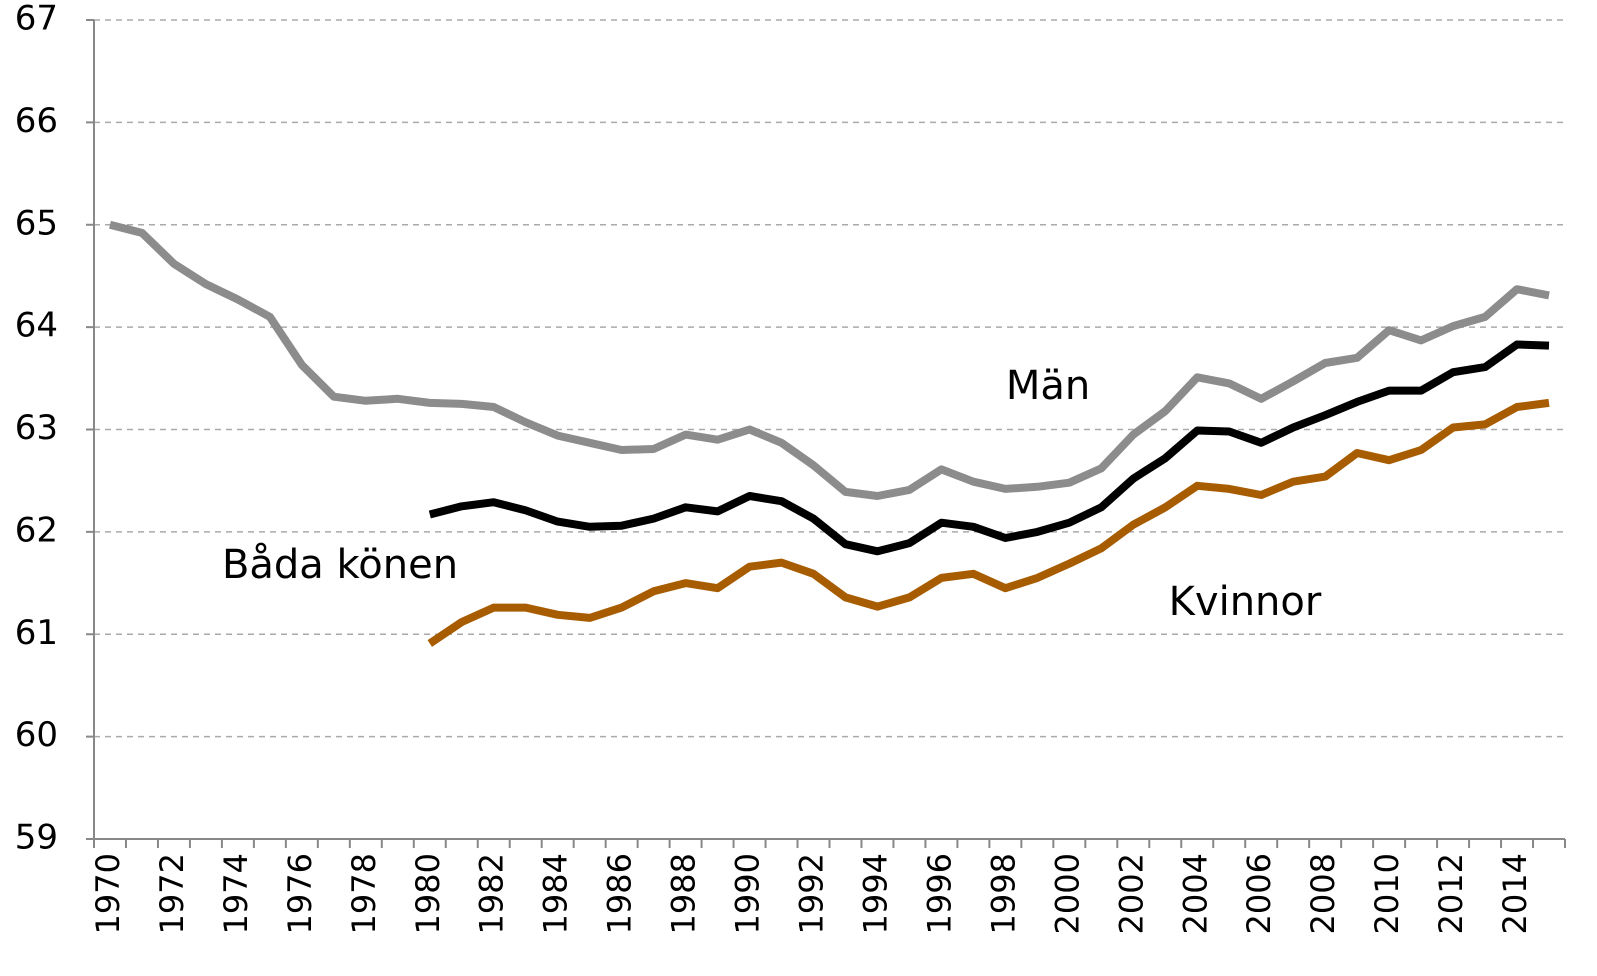 The image size is (1597, 976). I want to click on x-tick-label: 2012, so click(1451, 893).